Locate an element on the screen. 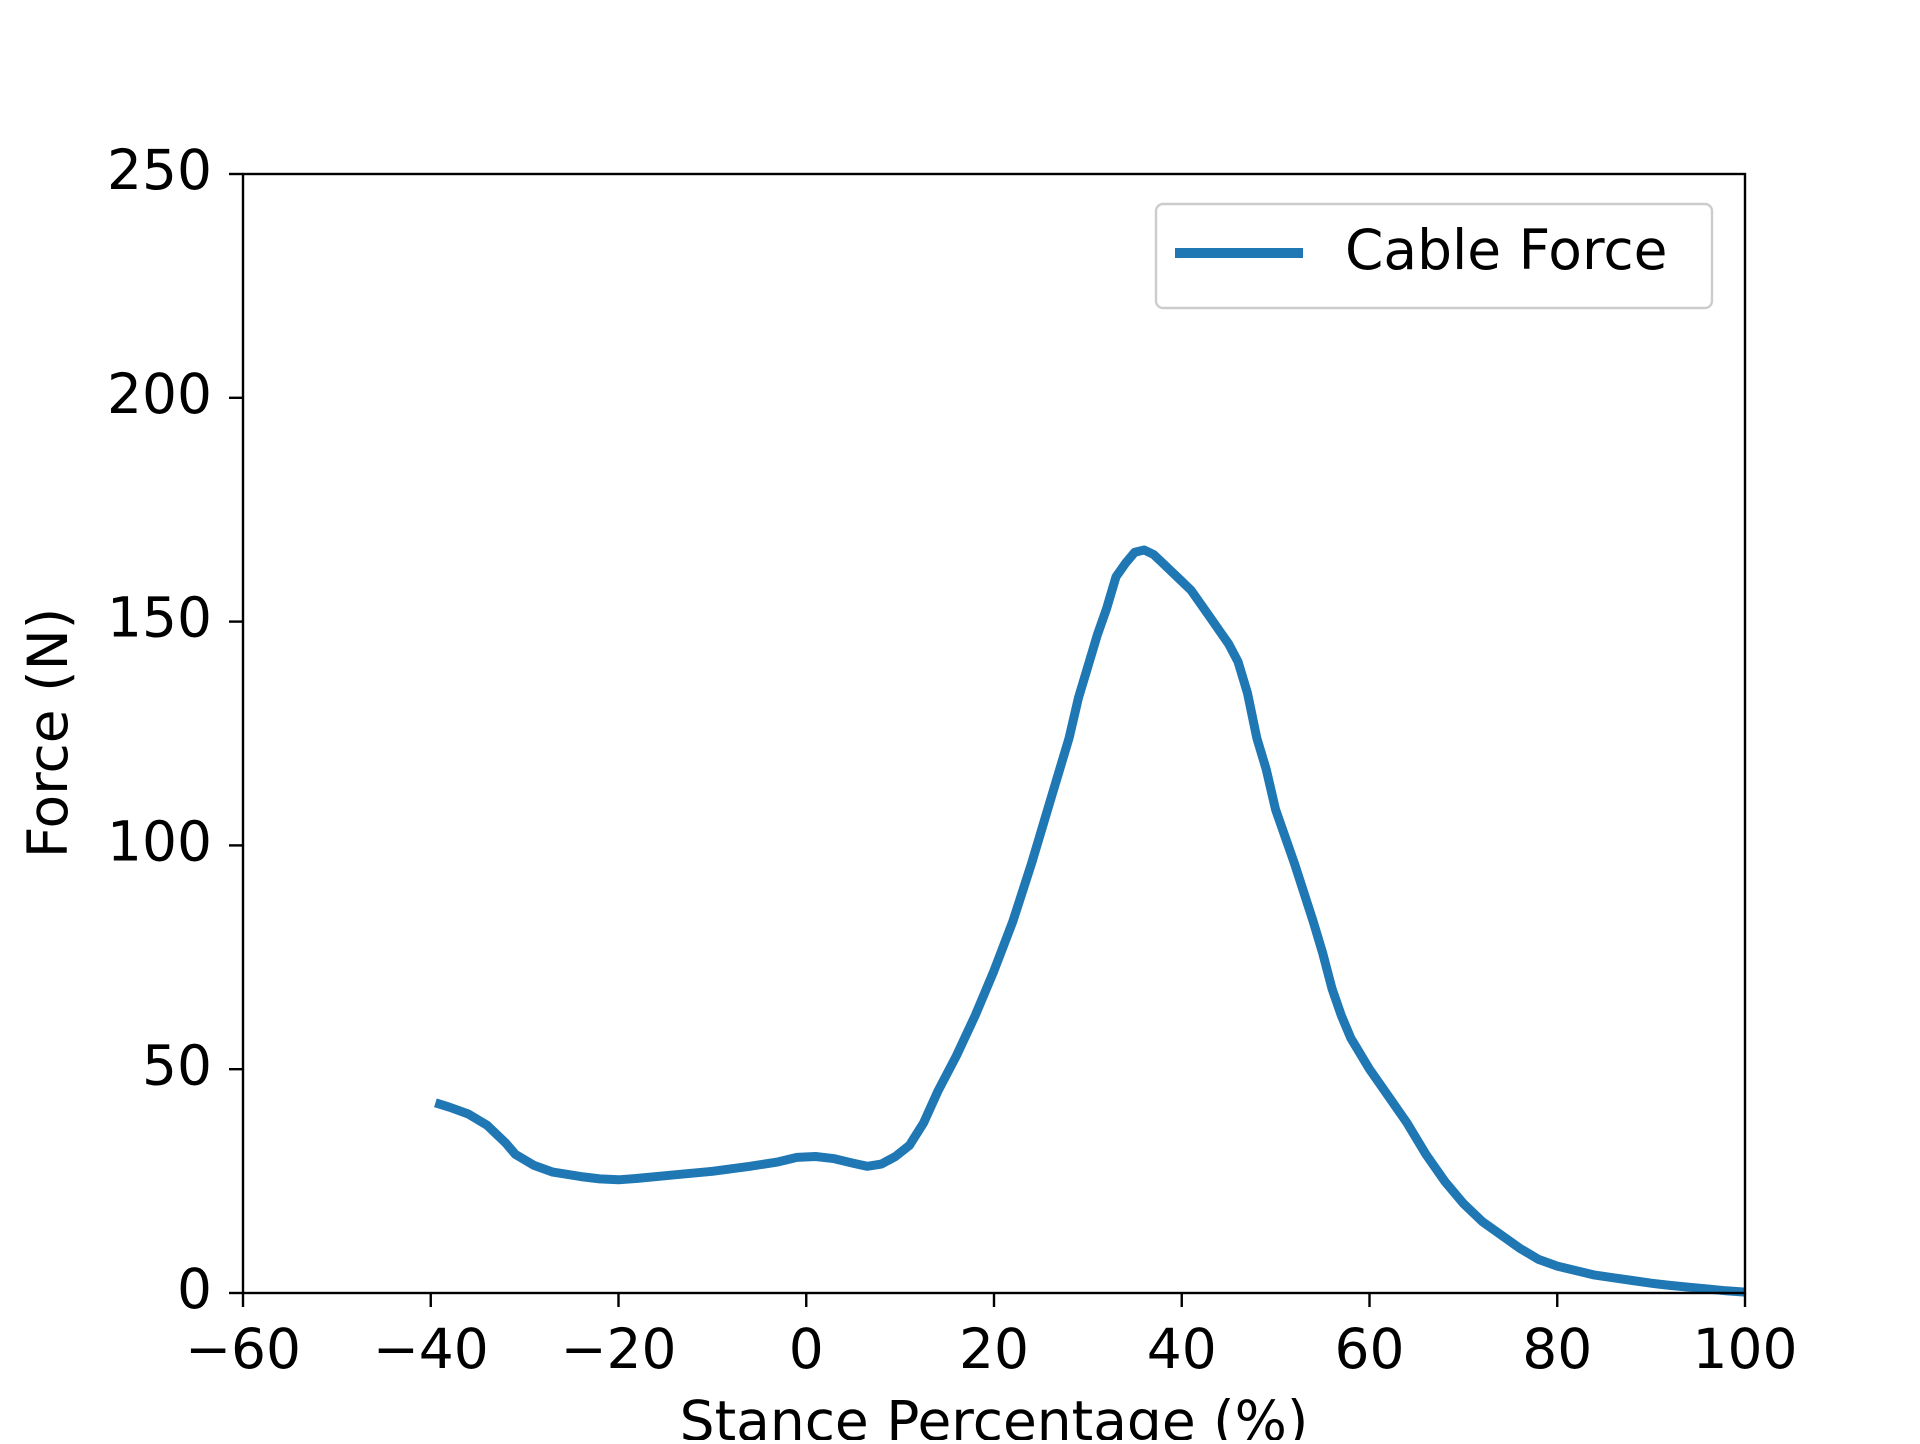 The width and height of the screenshot is (1920, 1444). legend-box is located at coordinates (1434, 256).